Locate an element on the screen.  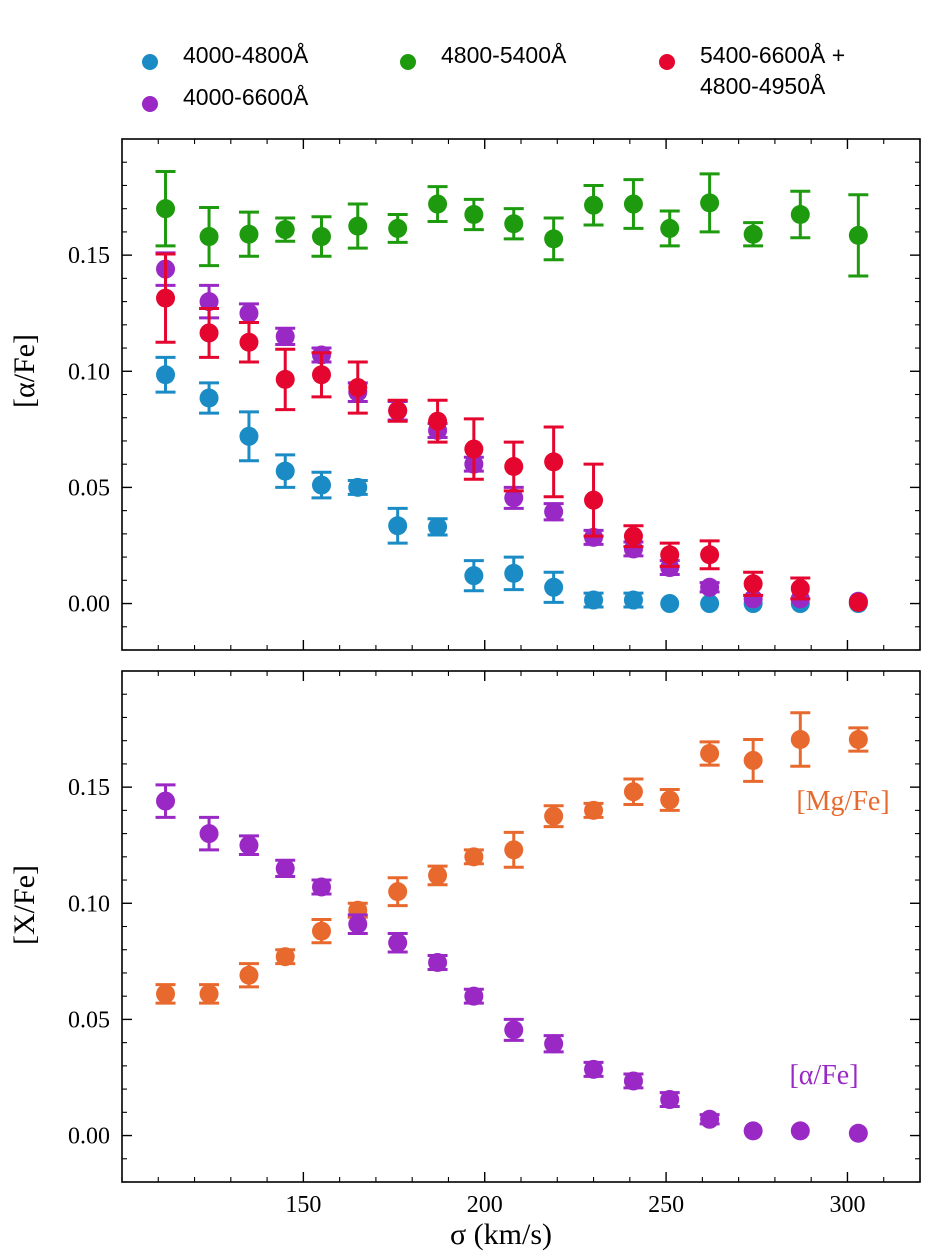
legend-label: 4800-5400Å is located at coordinates (504, 54).